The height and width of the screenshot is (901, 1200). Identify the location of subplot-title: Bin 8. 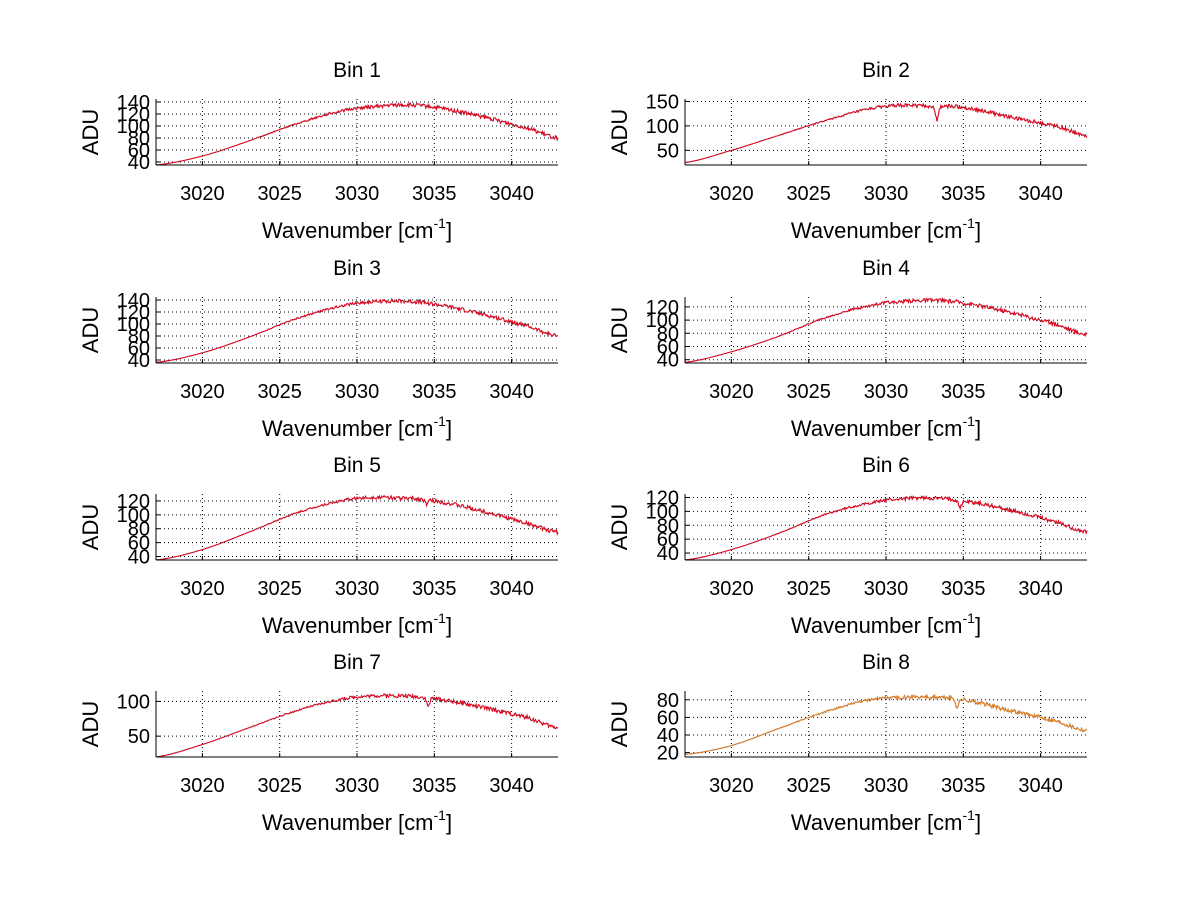
(886, 662).